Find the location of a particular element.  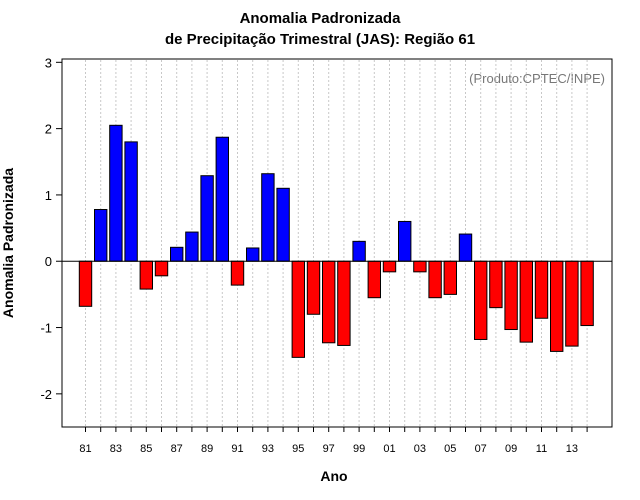

x-tick-label: 87 is located at coordinates (177, 449).